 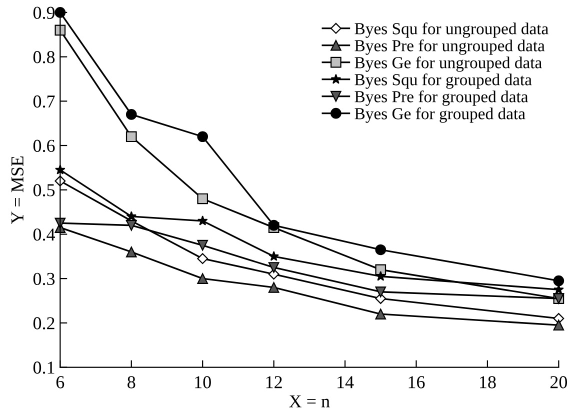 What do you see at coordinates (451, 30) in the screenshot?
I see `legend-label: Byes Squ for ungrouped data` at bounding box center [451, 30].